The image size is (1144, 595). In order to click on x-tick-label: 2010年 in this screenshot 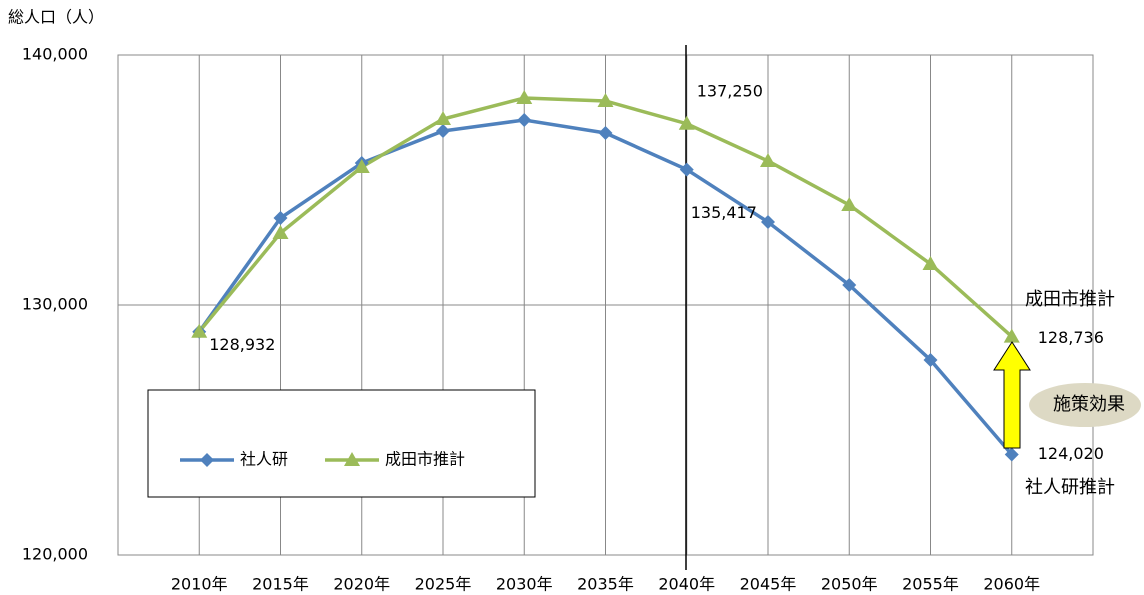, I will do `click(199, 584)`.